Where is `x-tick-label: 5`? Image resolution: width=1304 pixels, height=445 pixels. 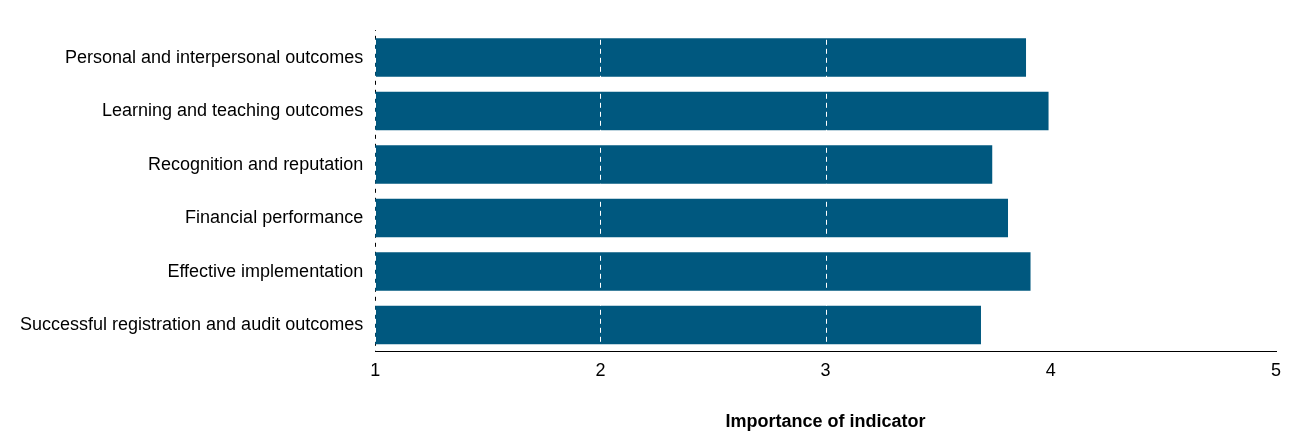
x-tick-label: 5 is located at coordinates (1276, 369).